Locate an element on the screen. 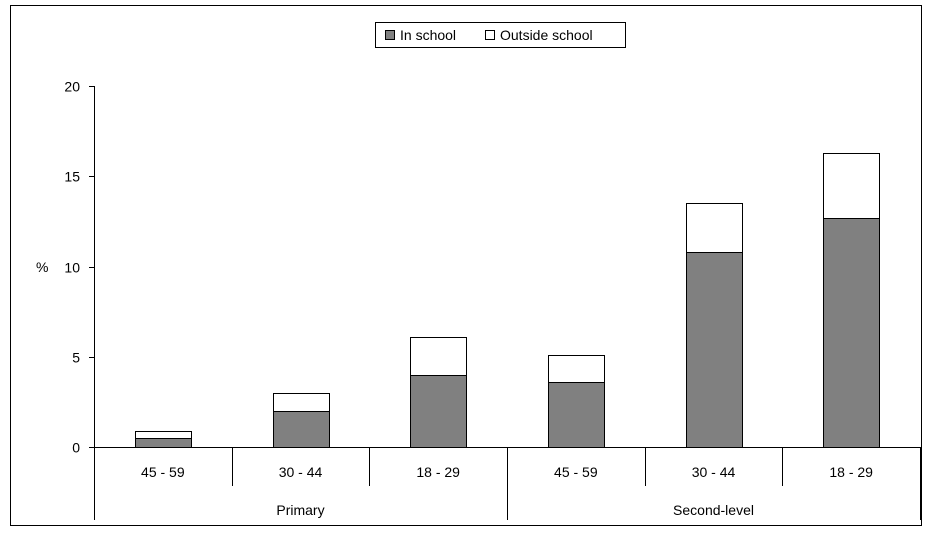  x-group-label: Primary is located at coordinates (300, 510).